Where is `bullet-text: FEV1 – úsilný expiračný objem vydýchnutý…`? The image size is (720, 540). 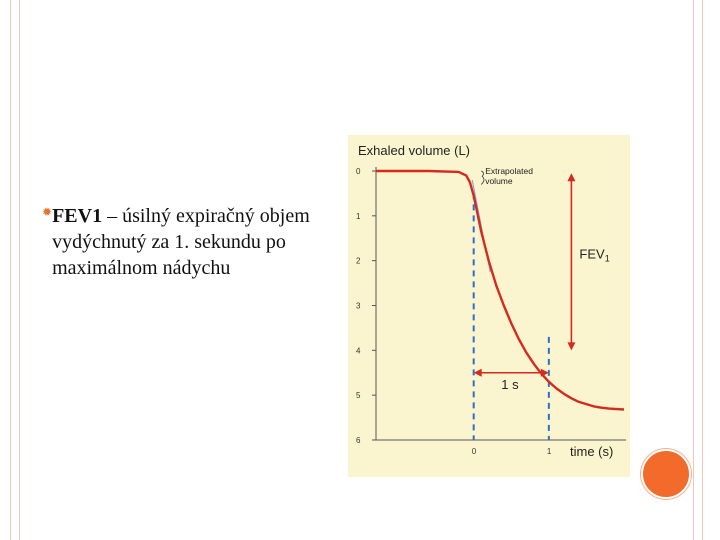
bullet-text: FEV1 – úsilný expiračný objem vydýchnutý… is located at coordinates (187, 242).